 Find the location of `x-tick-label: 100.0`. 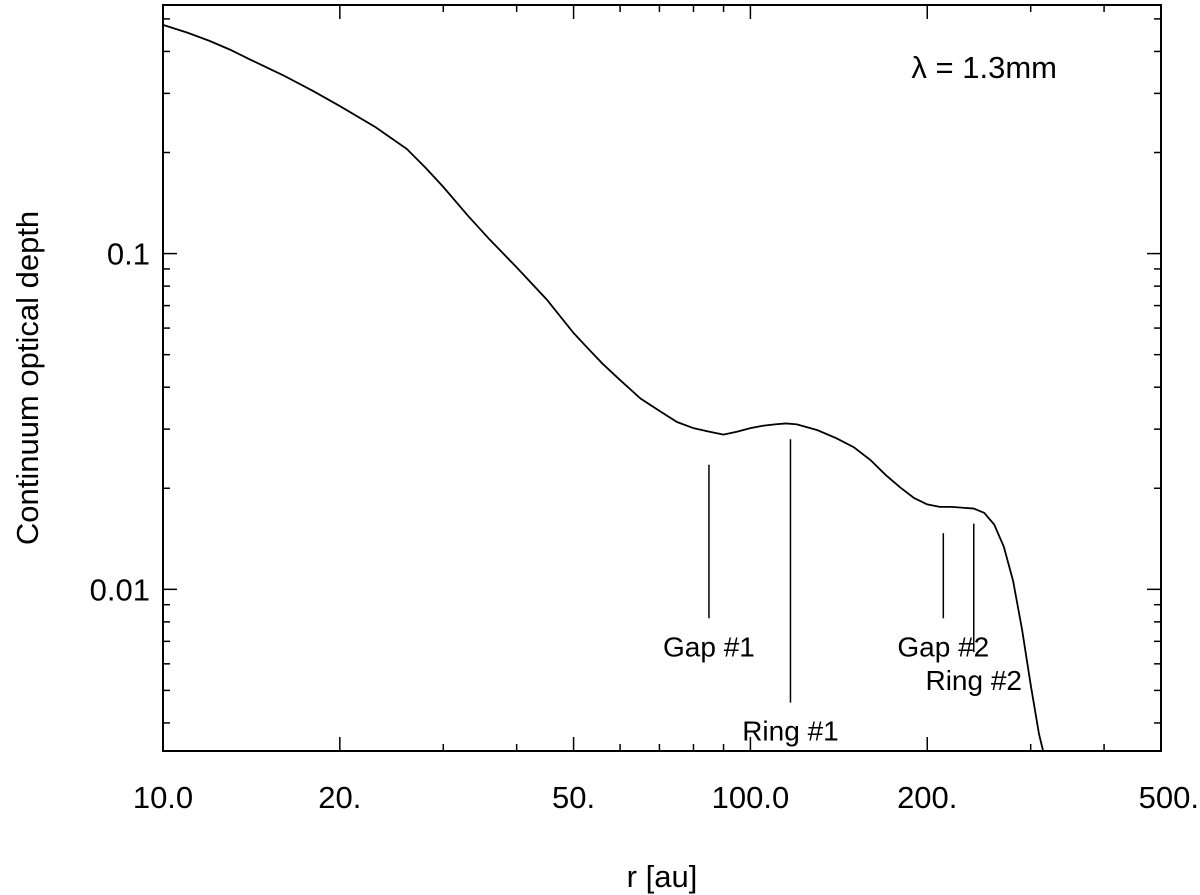

x-tick-label: 100.0 is located at coordinates (751, 797).